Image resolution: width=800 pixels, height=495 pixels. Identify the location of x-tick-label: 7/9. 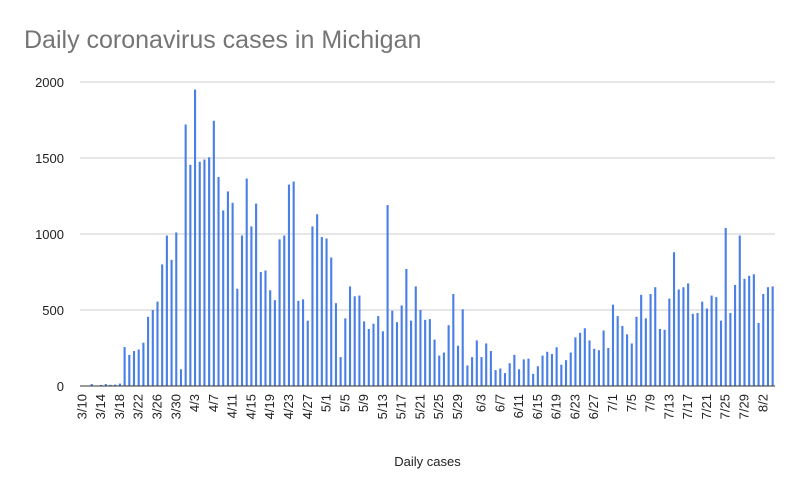
(650, 403).